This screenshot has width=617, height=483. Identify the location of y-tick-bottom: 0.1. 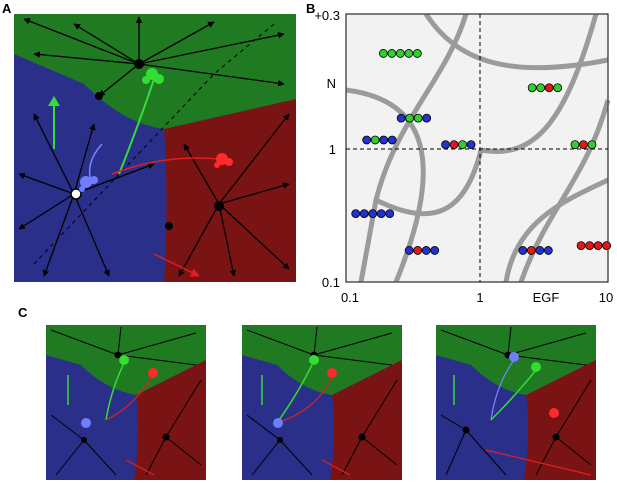
(331, 282).